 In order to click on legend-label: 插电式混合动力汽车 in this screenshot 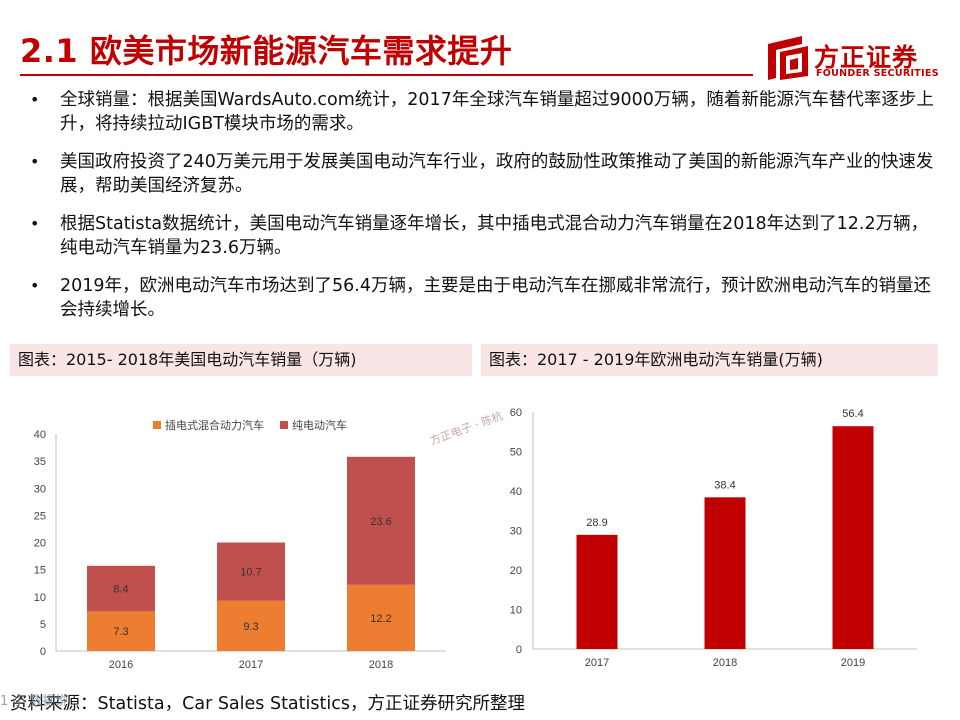, I will do `click(214, 425)`.